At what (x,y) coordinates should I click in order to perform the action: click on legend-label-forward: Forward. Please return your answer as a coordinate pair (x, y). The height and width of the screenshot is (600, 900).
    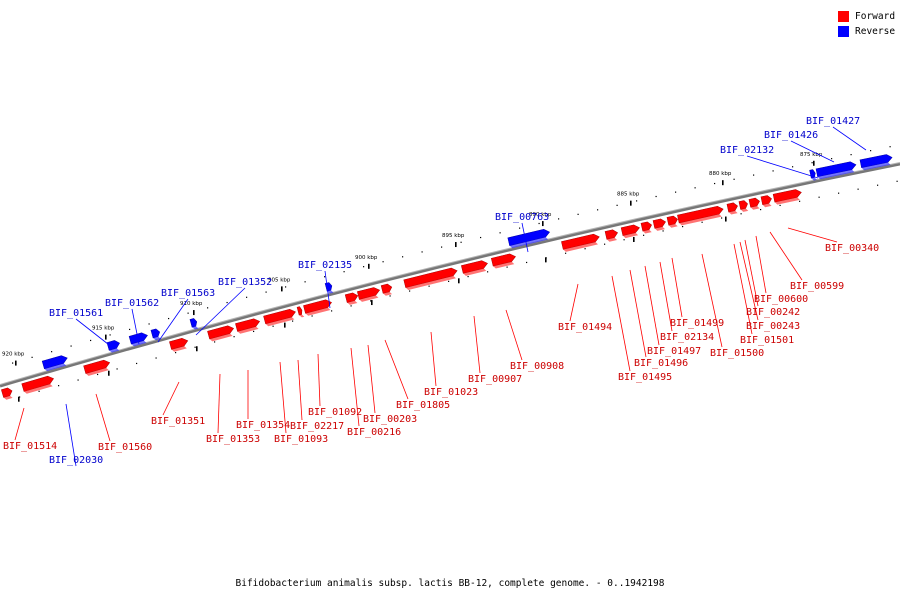
    Looking at the image, I should click on (875, 16).